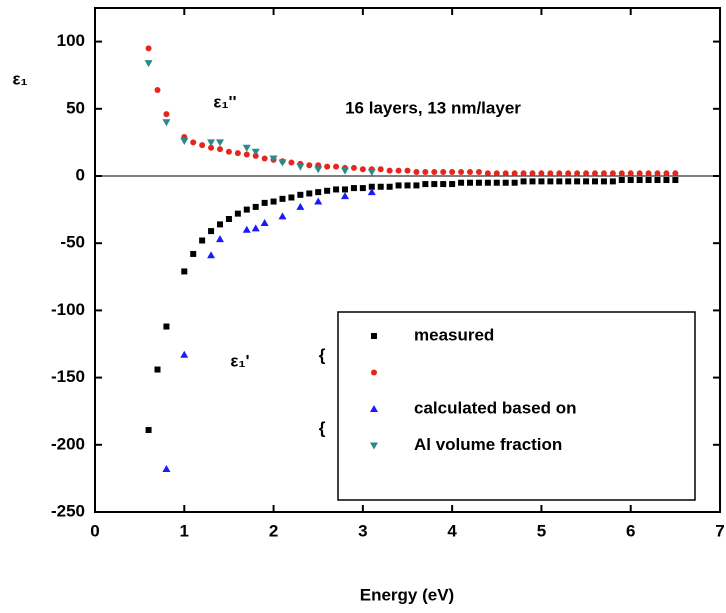 The height and width of the screenshot is (613, 726). I want to click on y-tick-label: -50, so click(72, 242).